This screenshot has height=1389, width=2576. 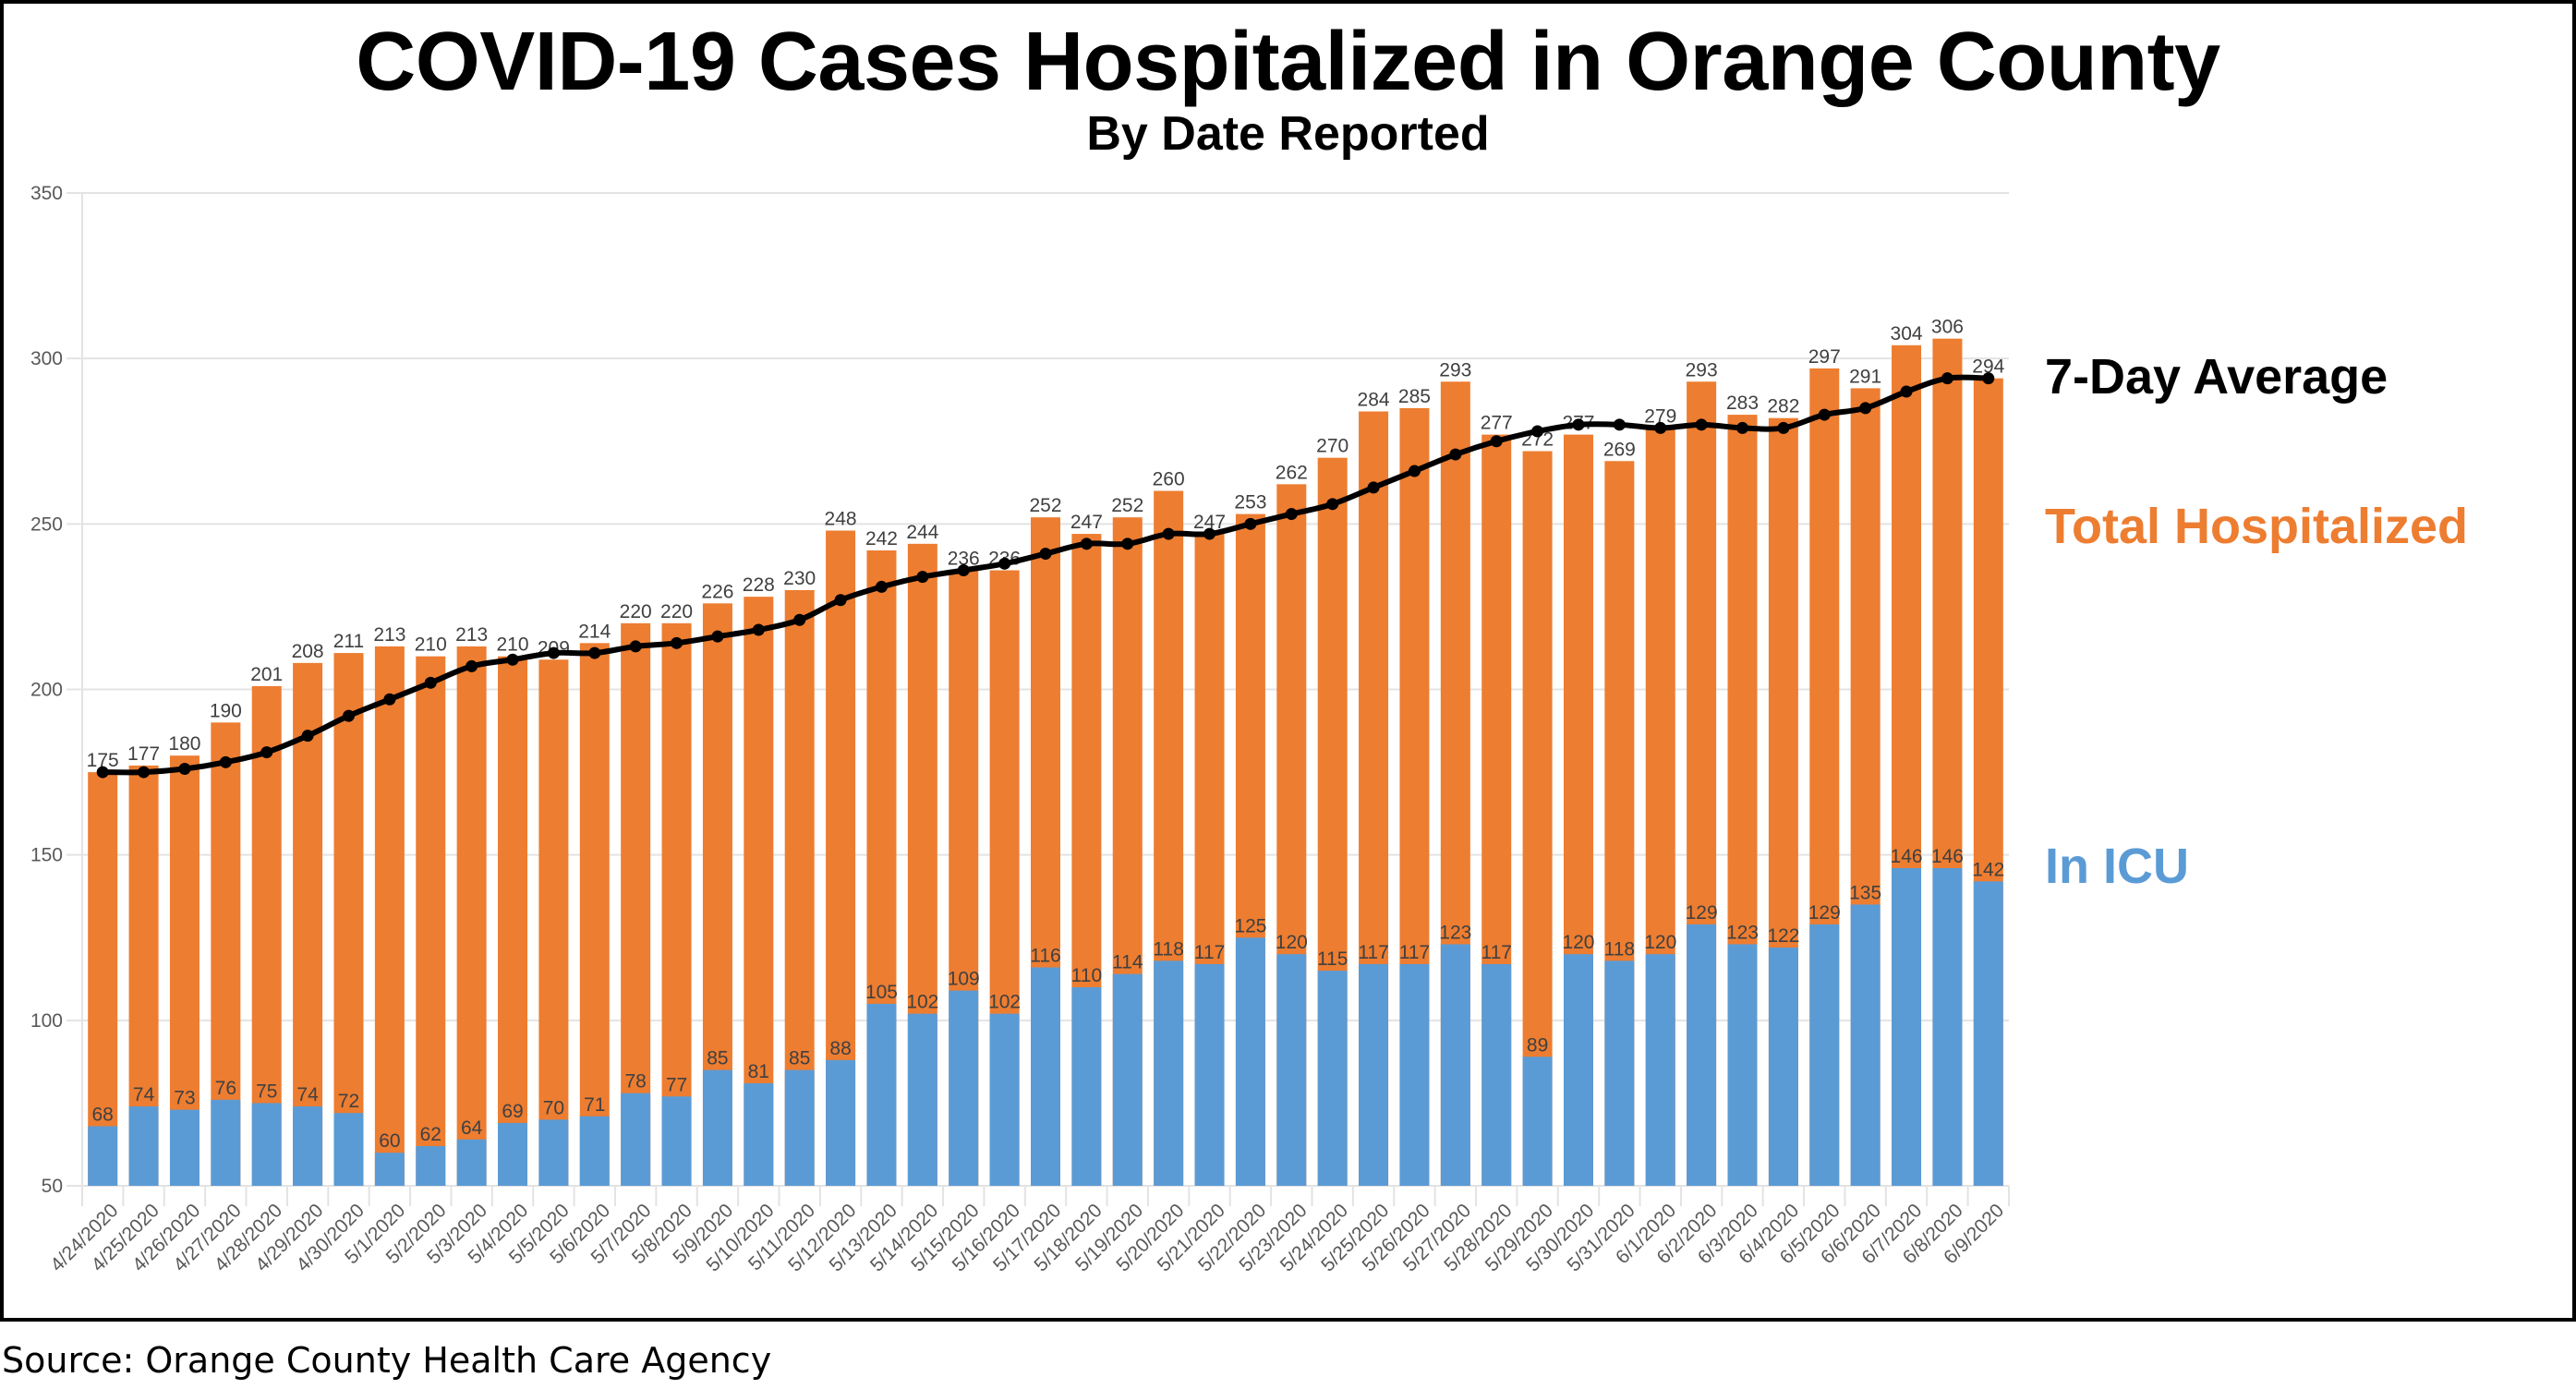 I want to click on data-label-total: 190, so click(x=226, y=710).